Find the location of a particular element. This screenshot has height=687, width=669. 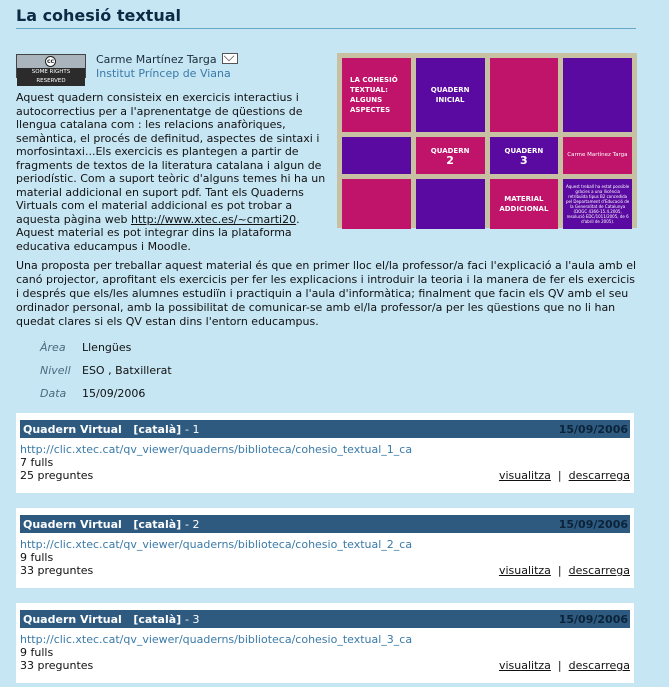

author-name: Carme Martínez Targa is located at coordinates (156, 59).